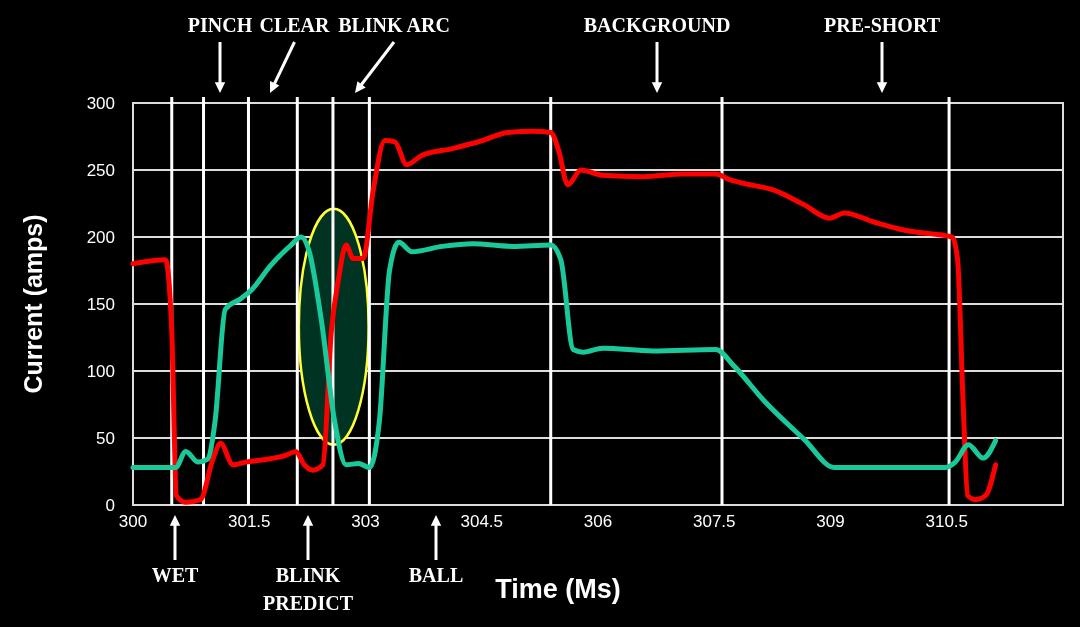  Describe the element at coordinates (133, 521) in the screenshot. I see `x-tick-label: 300` at that location.